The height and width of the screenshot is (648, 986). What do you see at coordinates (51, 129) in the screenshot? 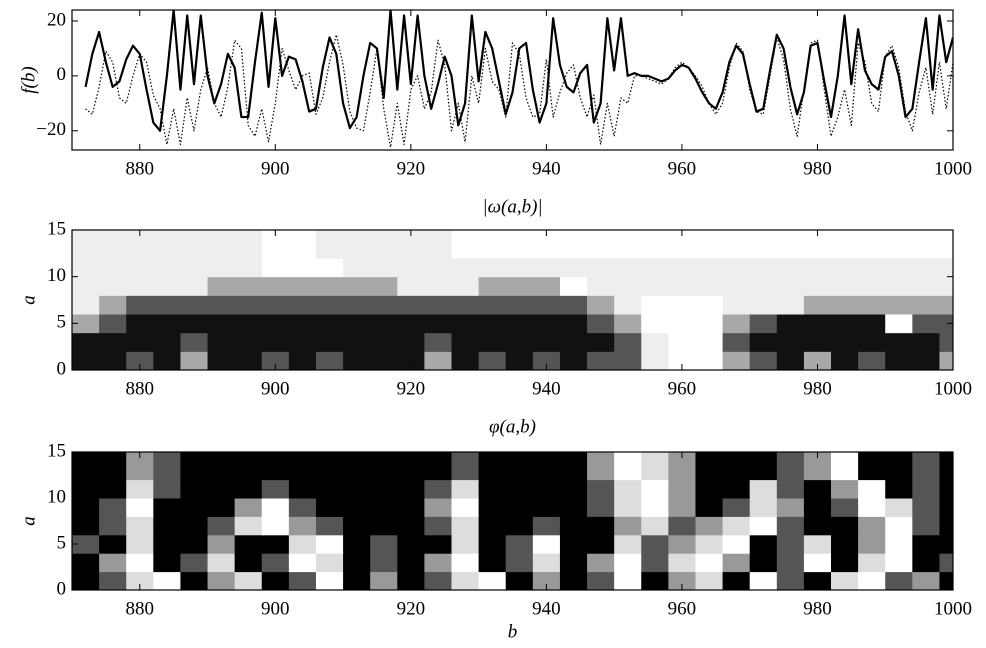
I see `y-tick-label: −20` at bounding box center [51, 129].